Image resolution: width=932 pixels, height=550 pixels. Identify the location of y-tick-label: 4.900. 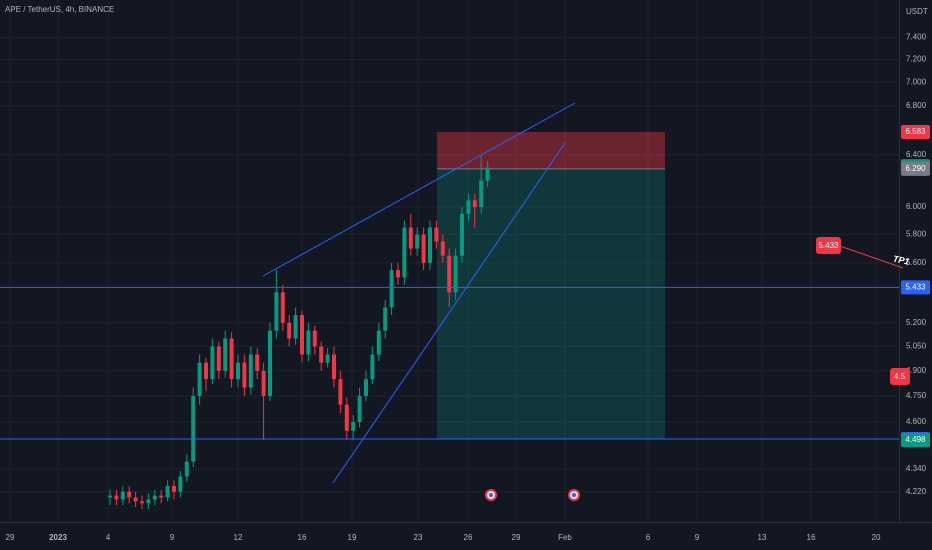
(916, 370).